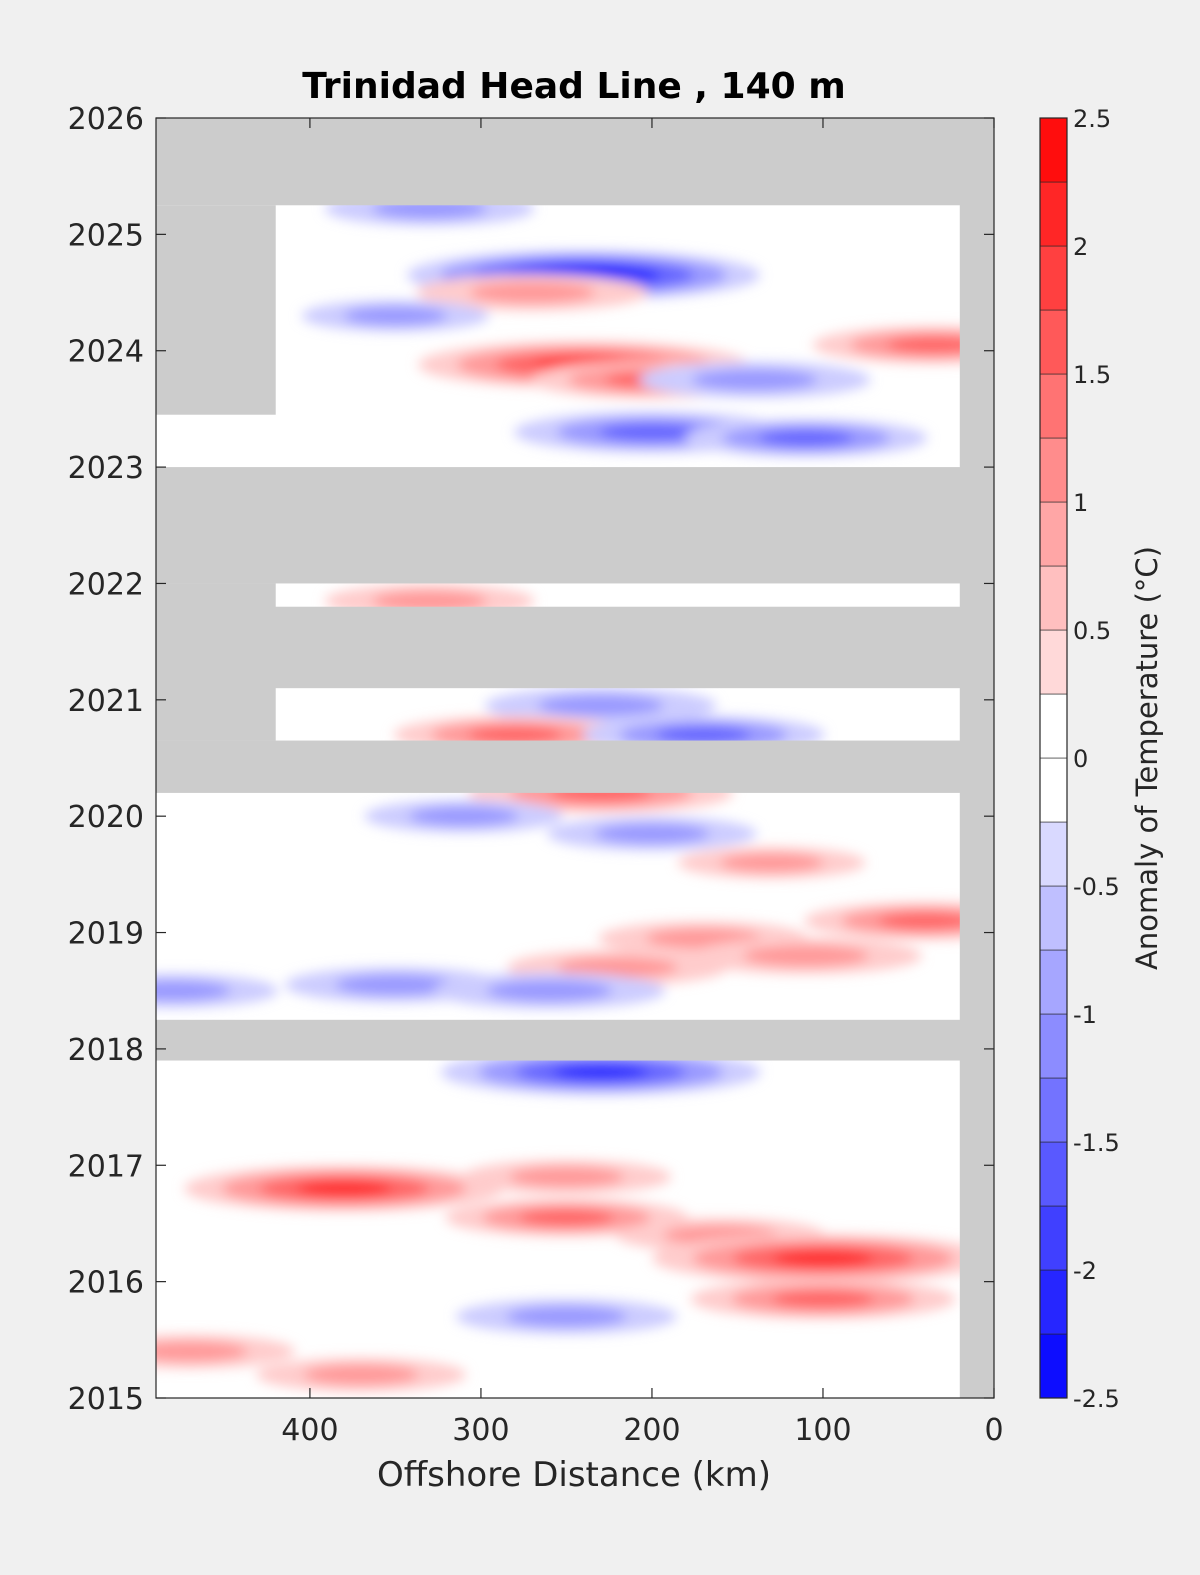  I want to click on y-tick-label: 2020, so click(106, 817).